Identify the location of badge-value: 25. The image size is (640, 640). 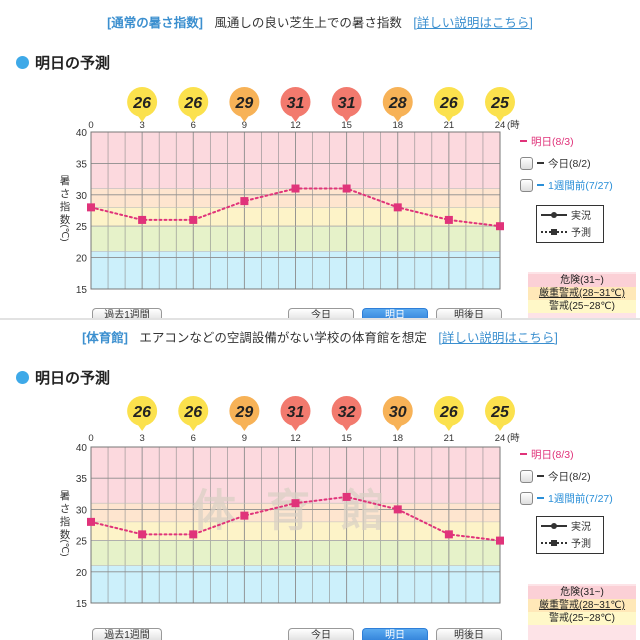
(500, 103).